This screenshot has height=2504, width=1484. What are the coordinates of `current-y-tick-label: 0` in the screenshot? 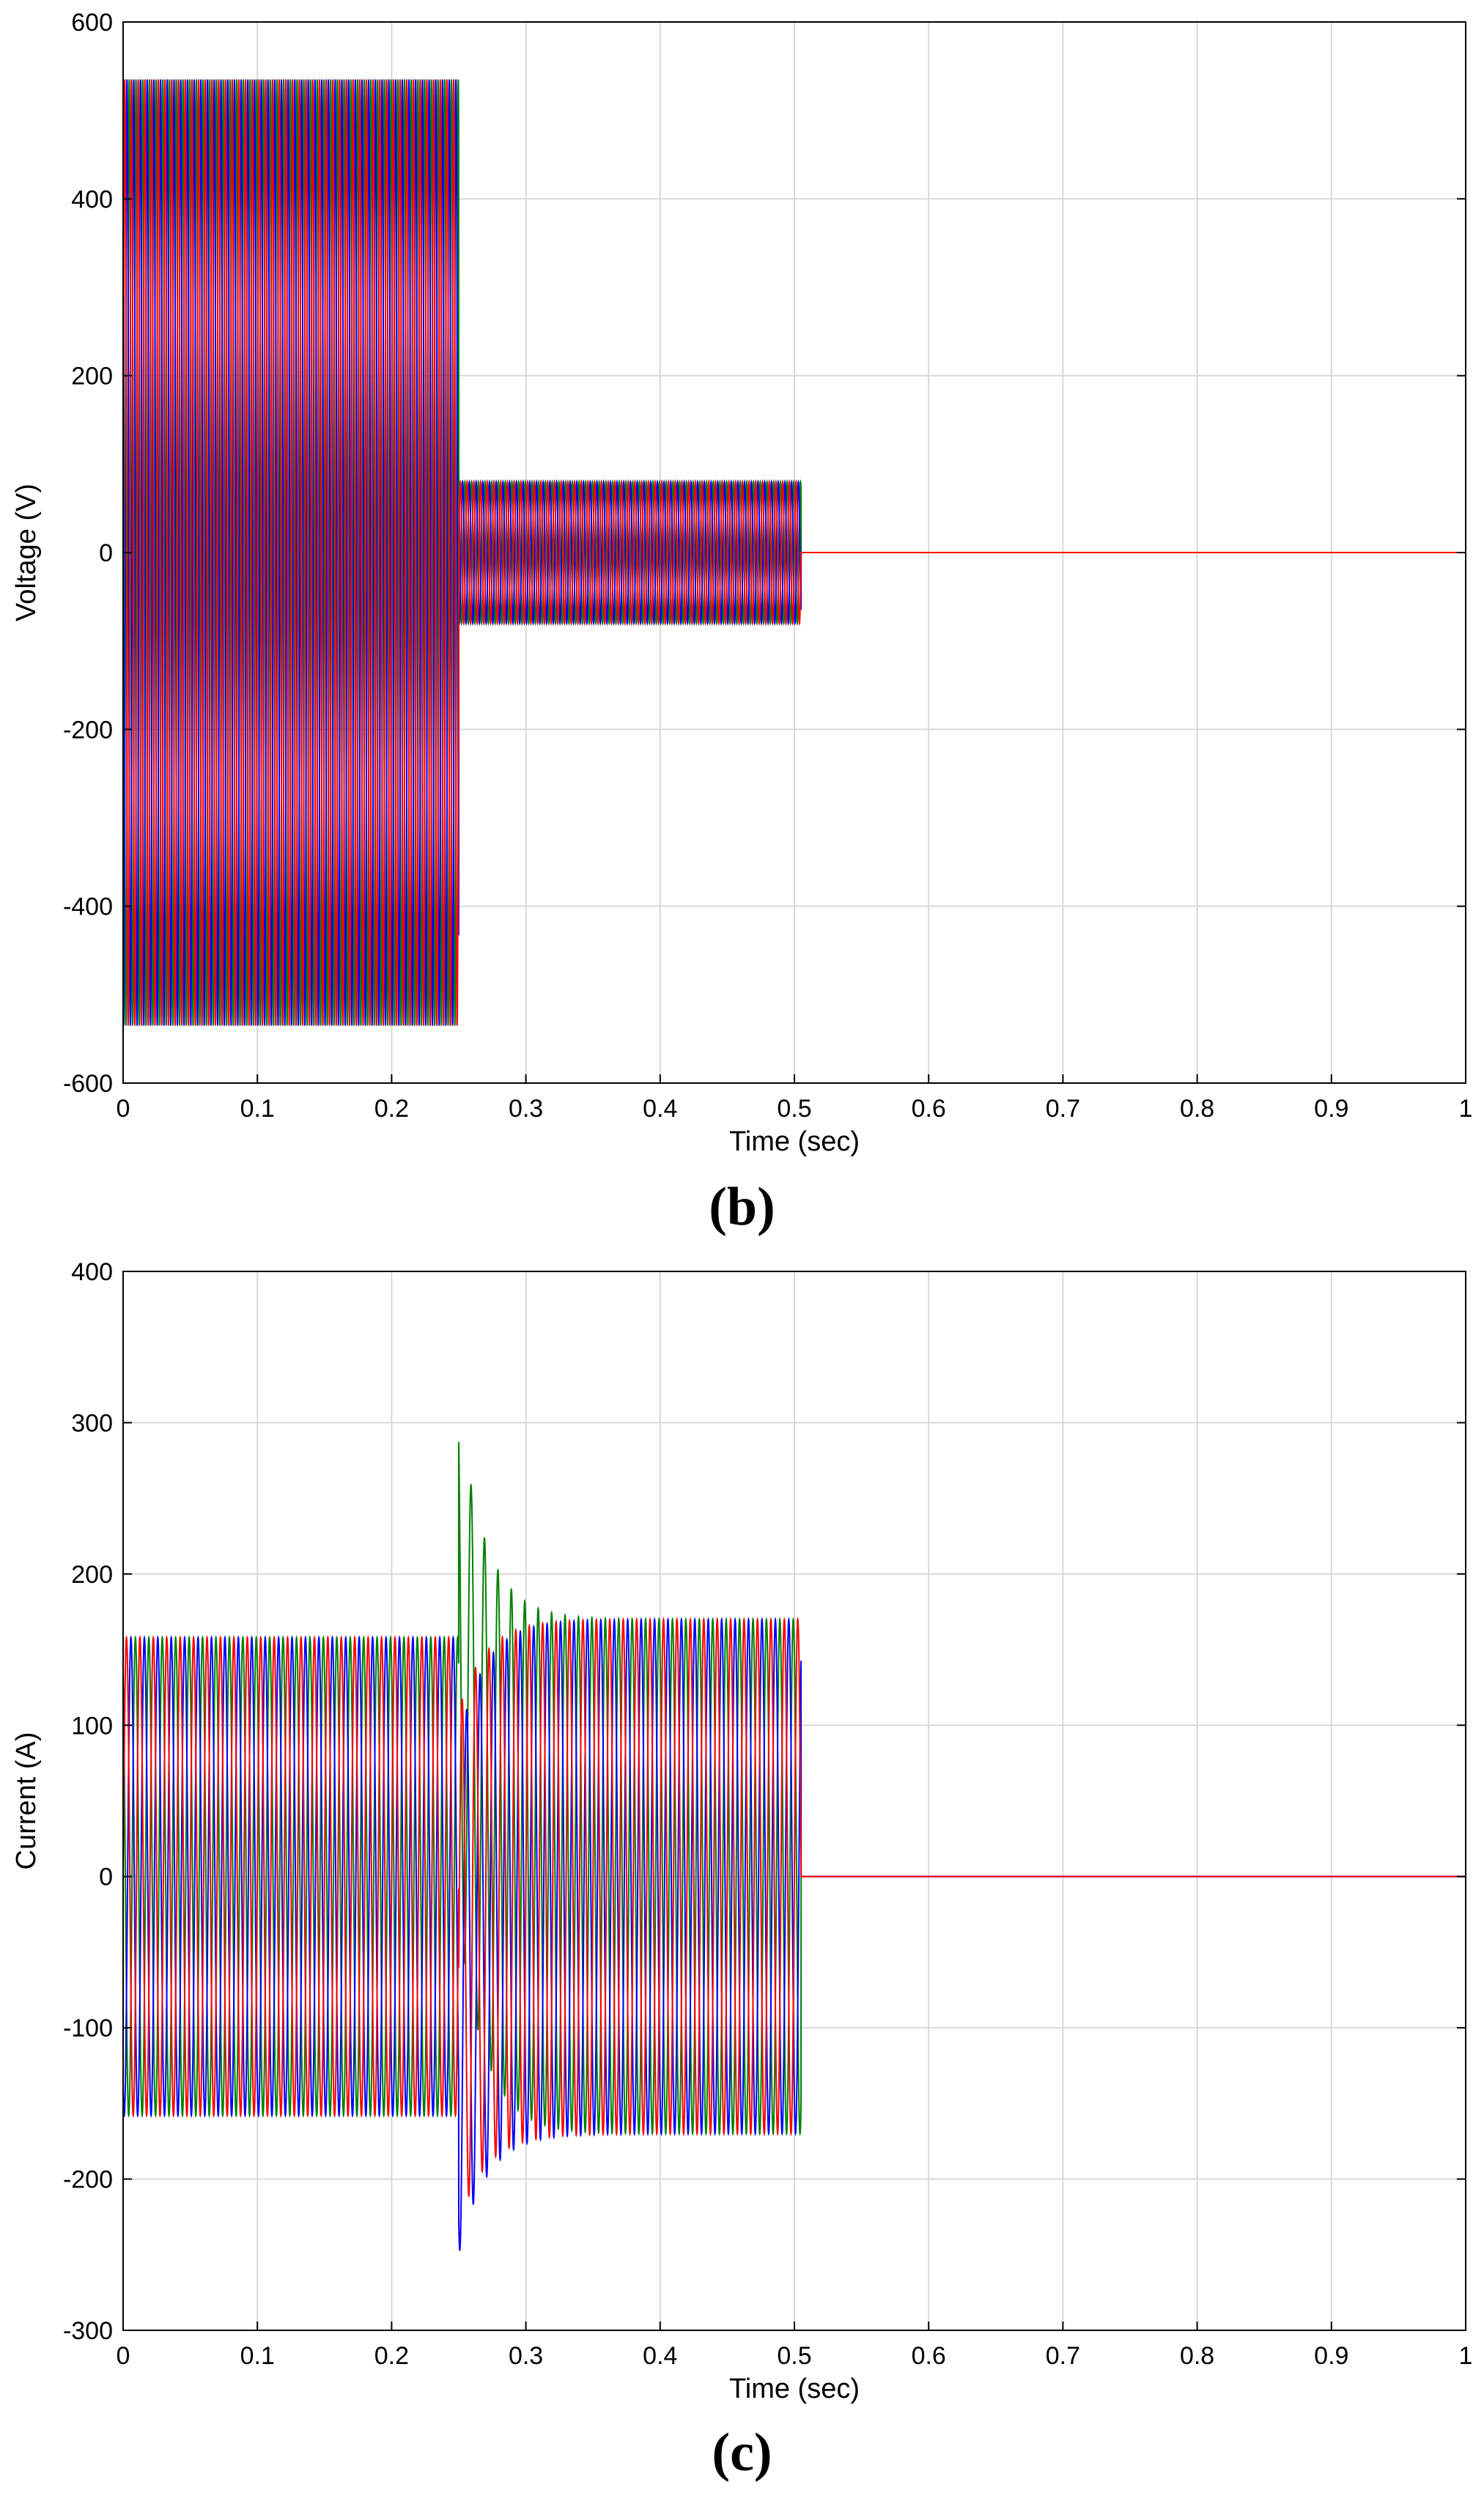 It's located at (106, 1877).